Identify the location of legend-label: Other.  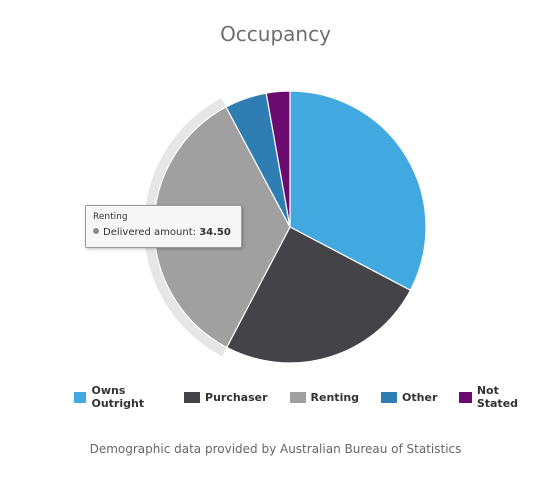
(420, 397).